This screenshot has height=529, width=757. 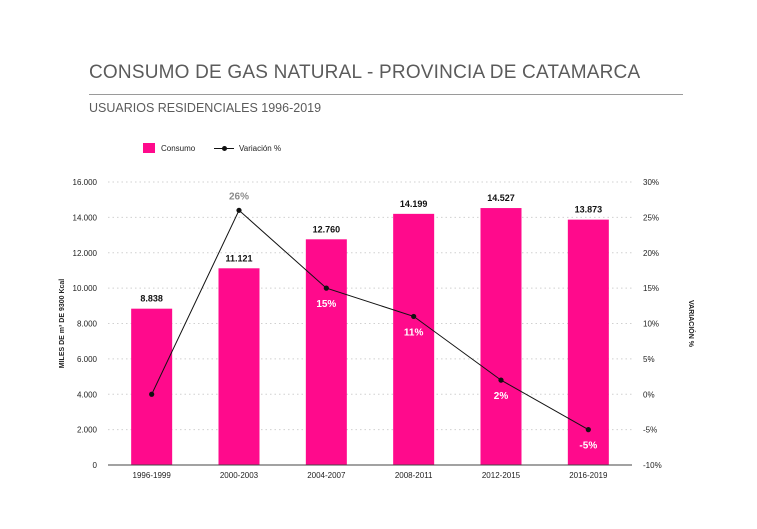 What do you see at coordinates (414, 475) in the screenshot?
I see `x-tick-label: 2008-2011` at bounding box center [414, 475].